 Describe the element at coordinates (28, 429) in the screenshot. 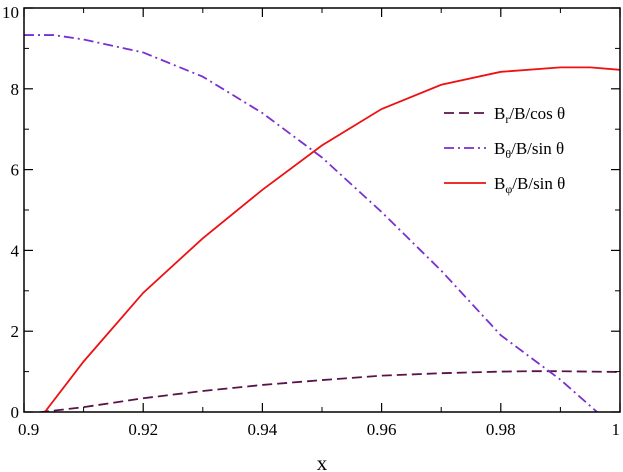

I see `x-tick-label: 0.9` at that location.